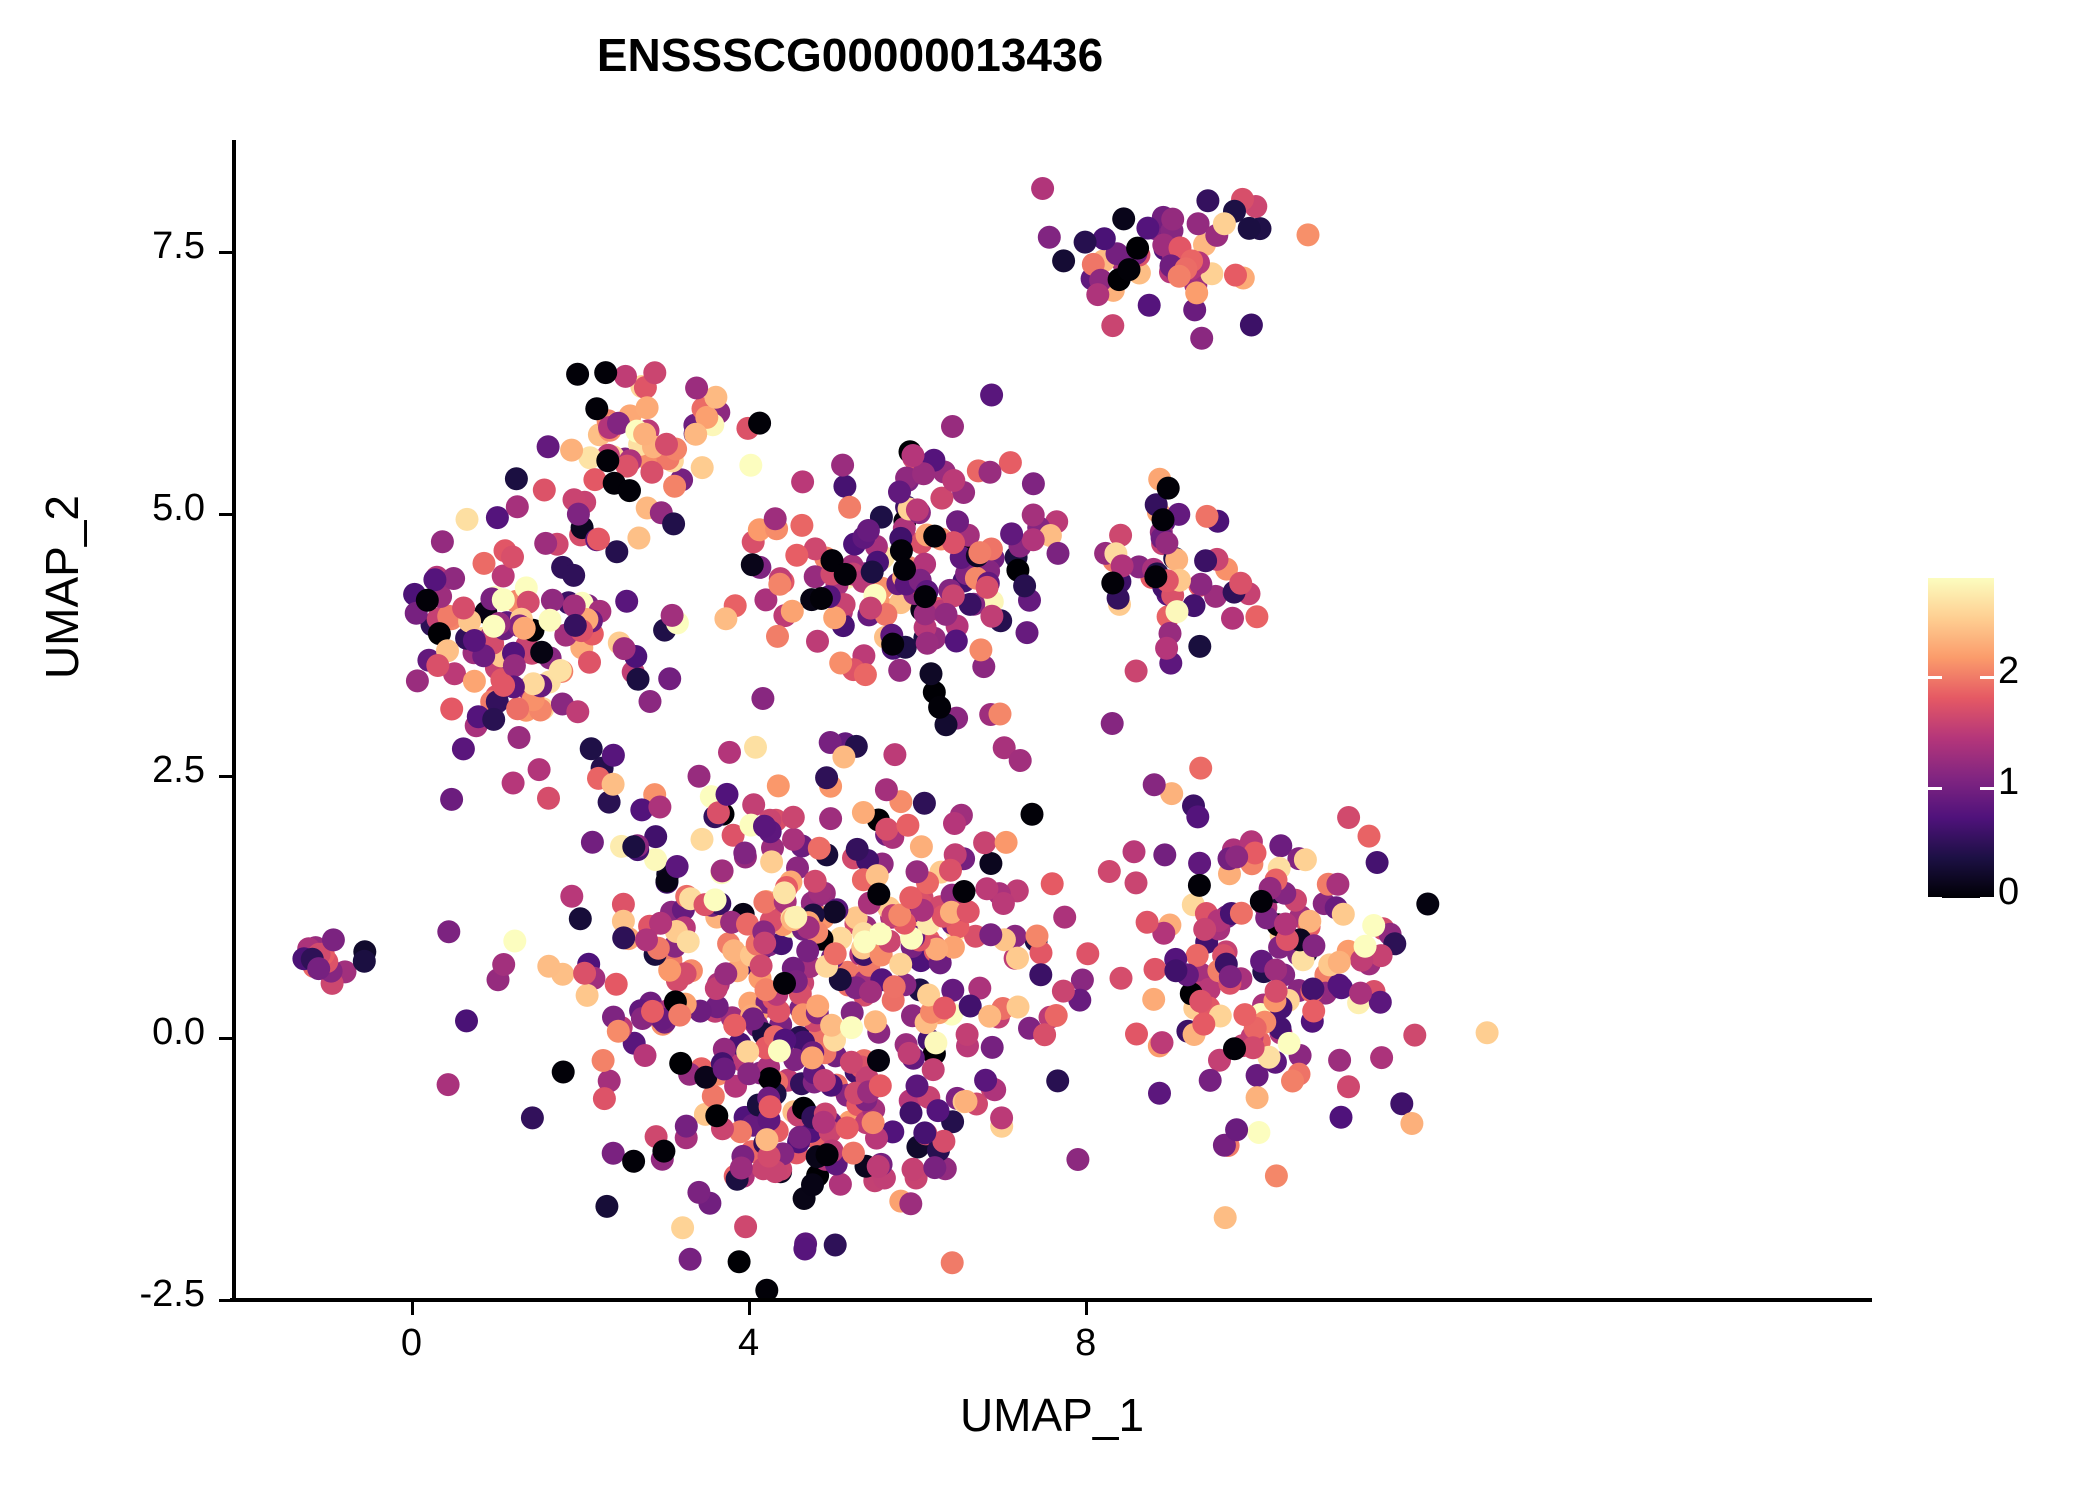 Image resolution: width=2100 pixels, height=1500 pixels. What do you see at coordinates (1086, 1343) in the screenshot?
I see `x-tick-label: 8` at bounding box center [1086, 1343].